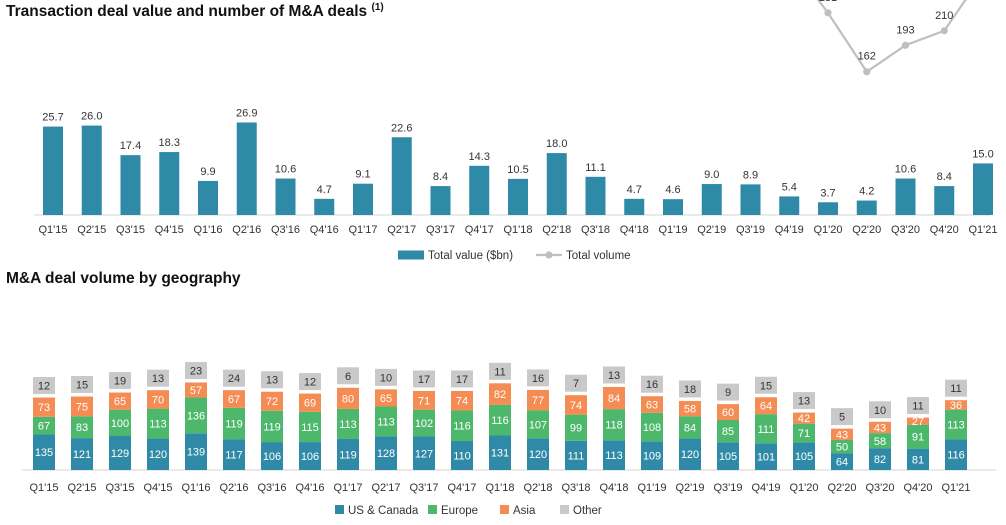 The height and width of the screenshot is (525, 1006). What do you see at coordinates (432, 509) in the screenshot?
I see `legend-swatch-europe` at bounding box center [432, 509].